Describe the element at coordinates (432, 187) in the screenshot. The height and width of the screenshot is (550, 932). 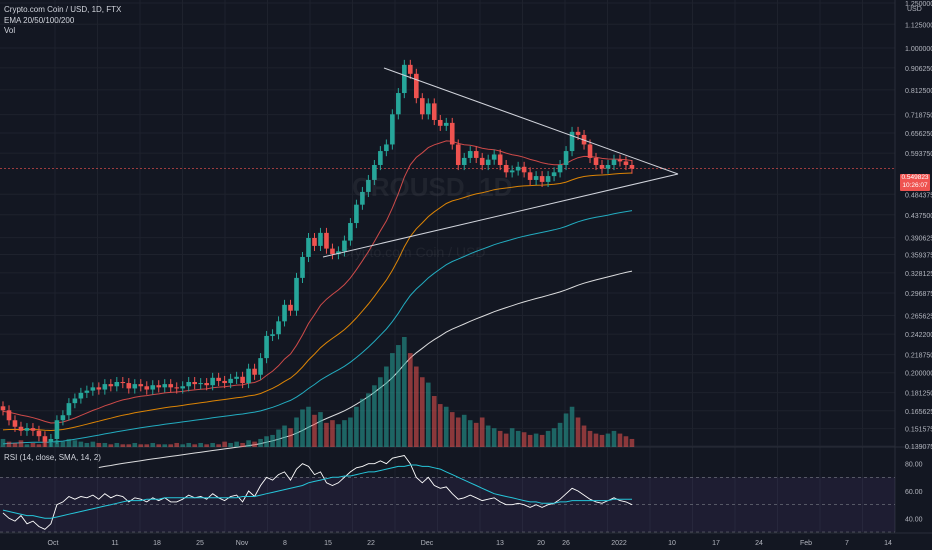
I see `symbol-watermark: CROUSD, 1D` at that location.